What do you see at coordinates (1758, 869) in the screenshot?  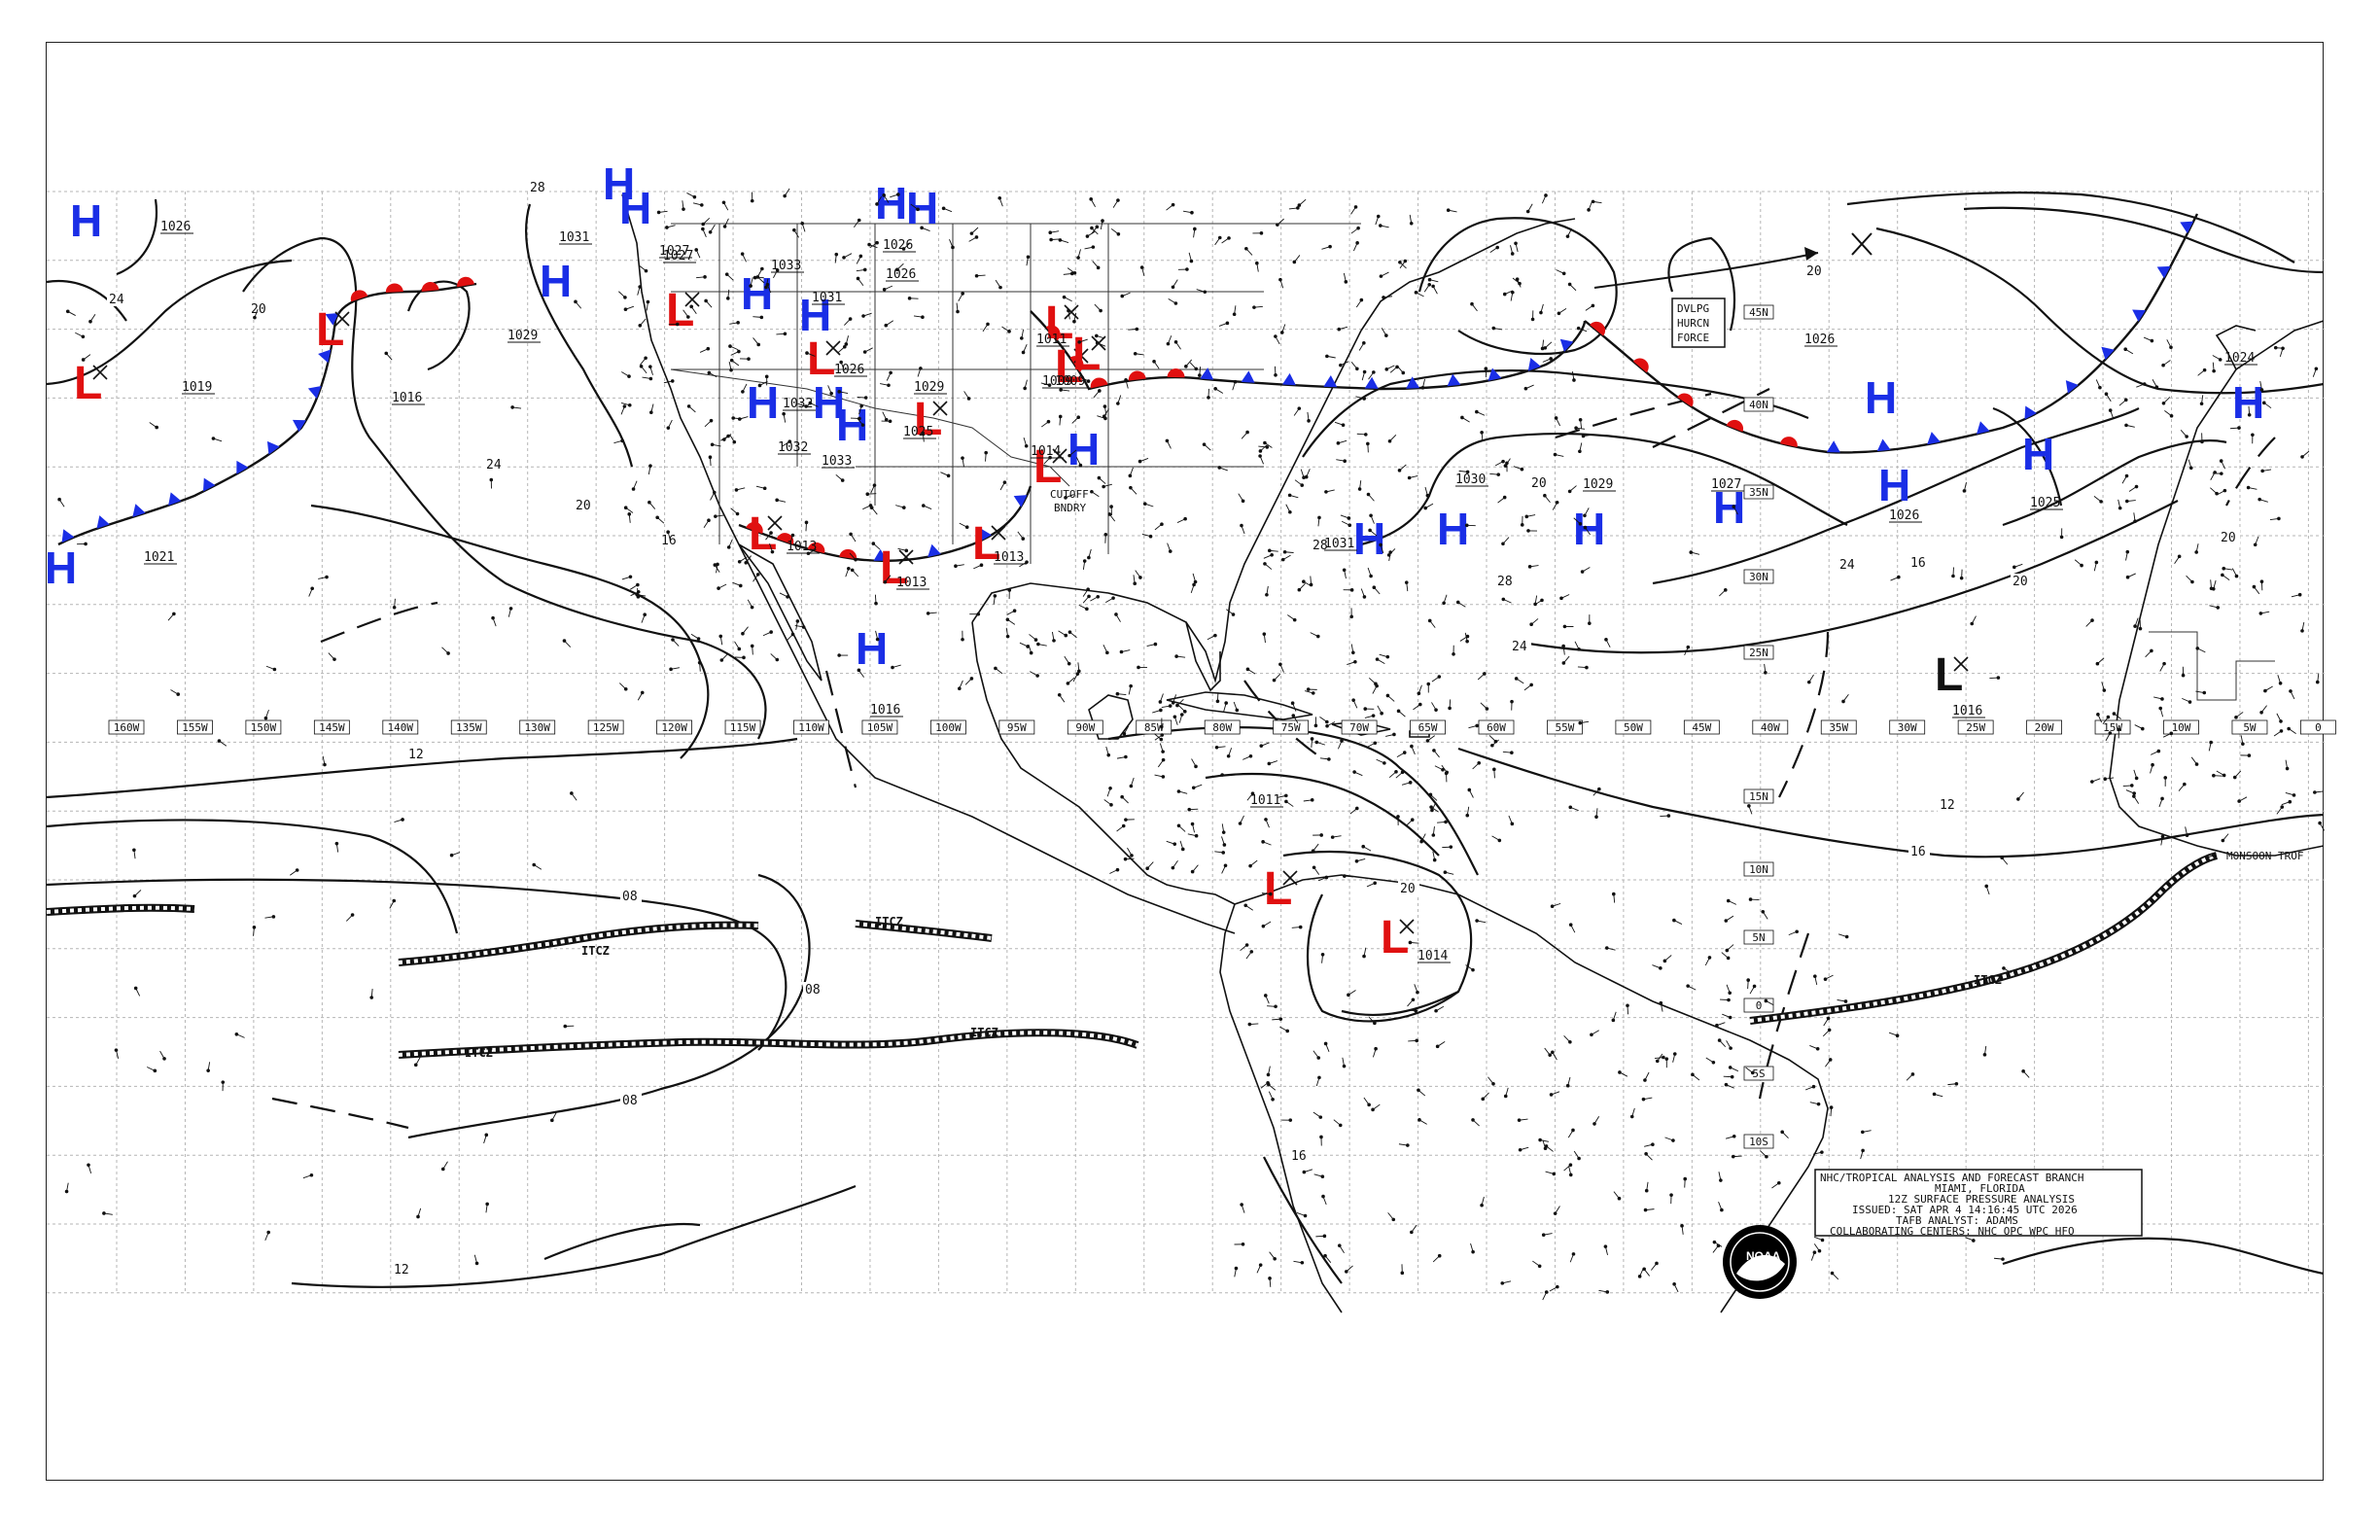 I see `latitude-label: 10N` at bounding box center [1758, 869].